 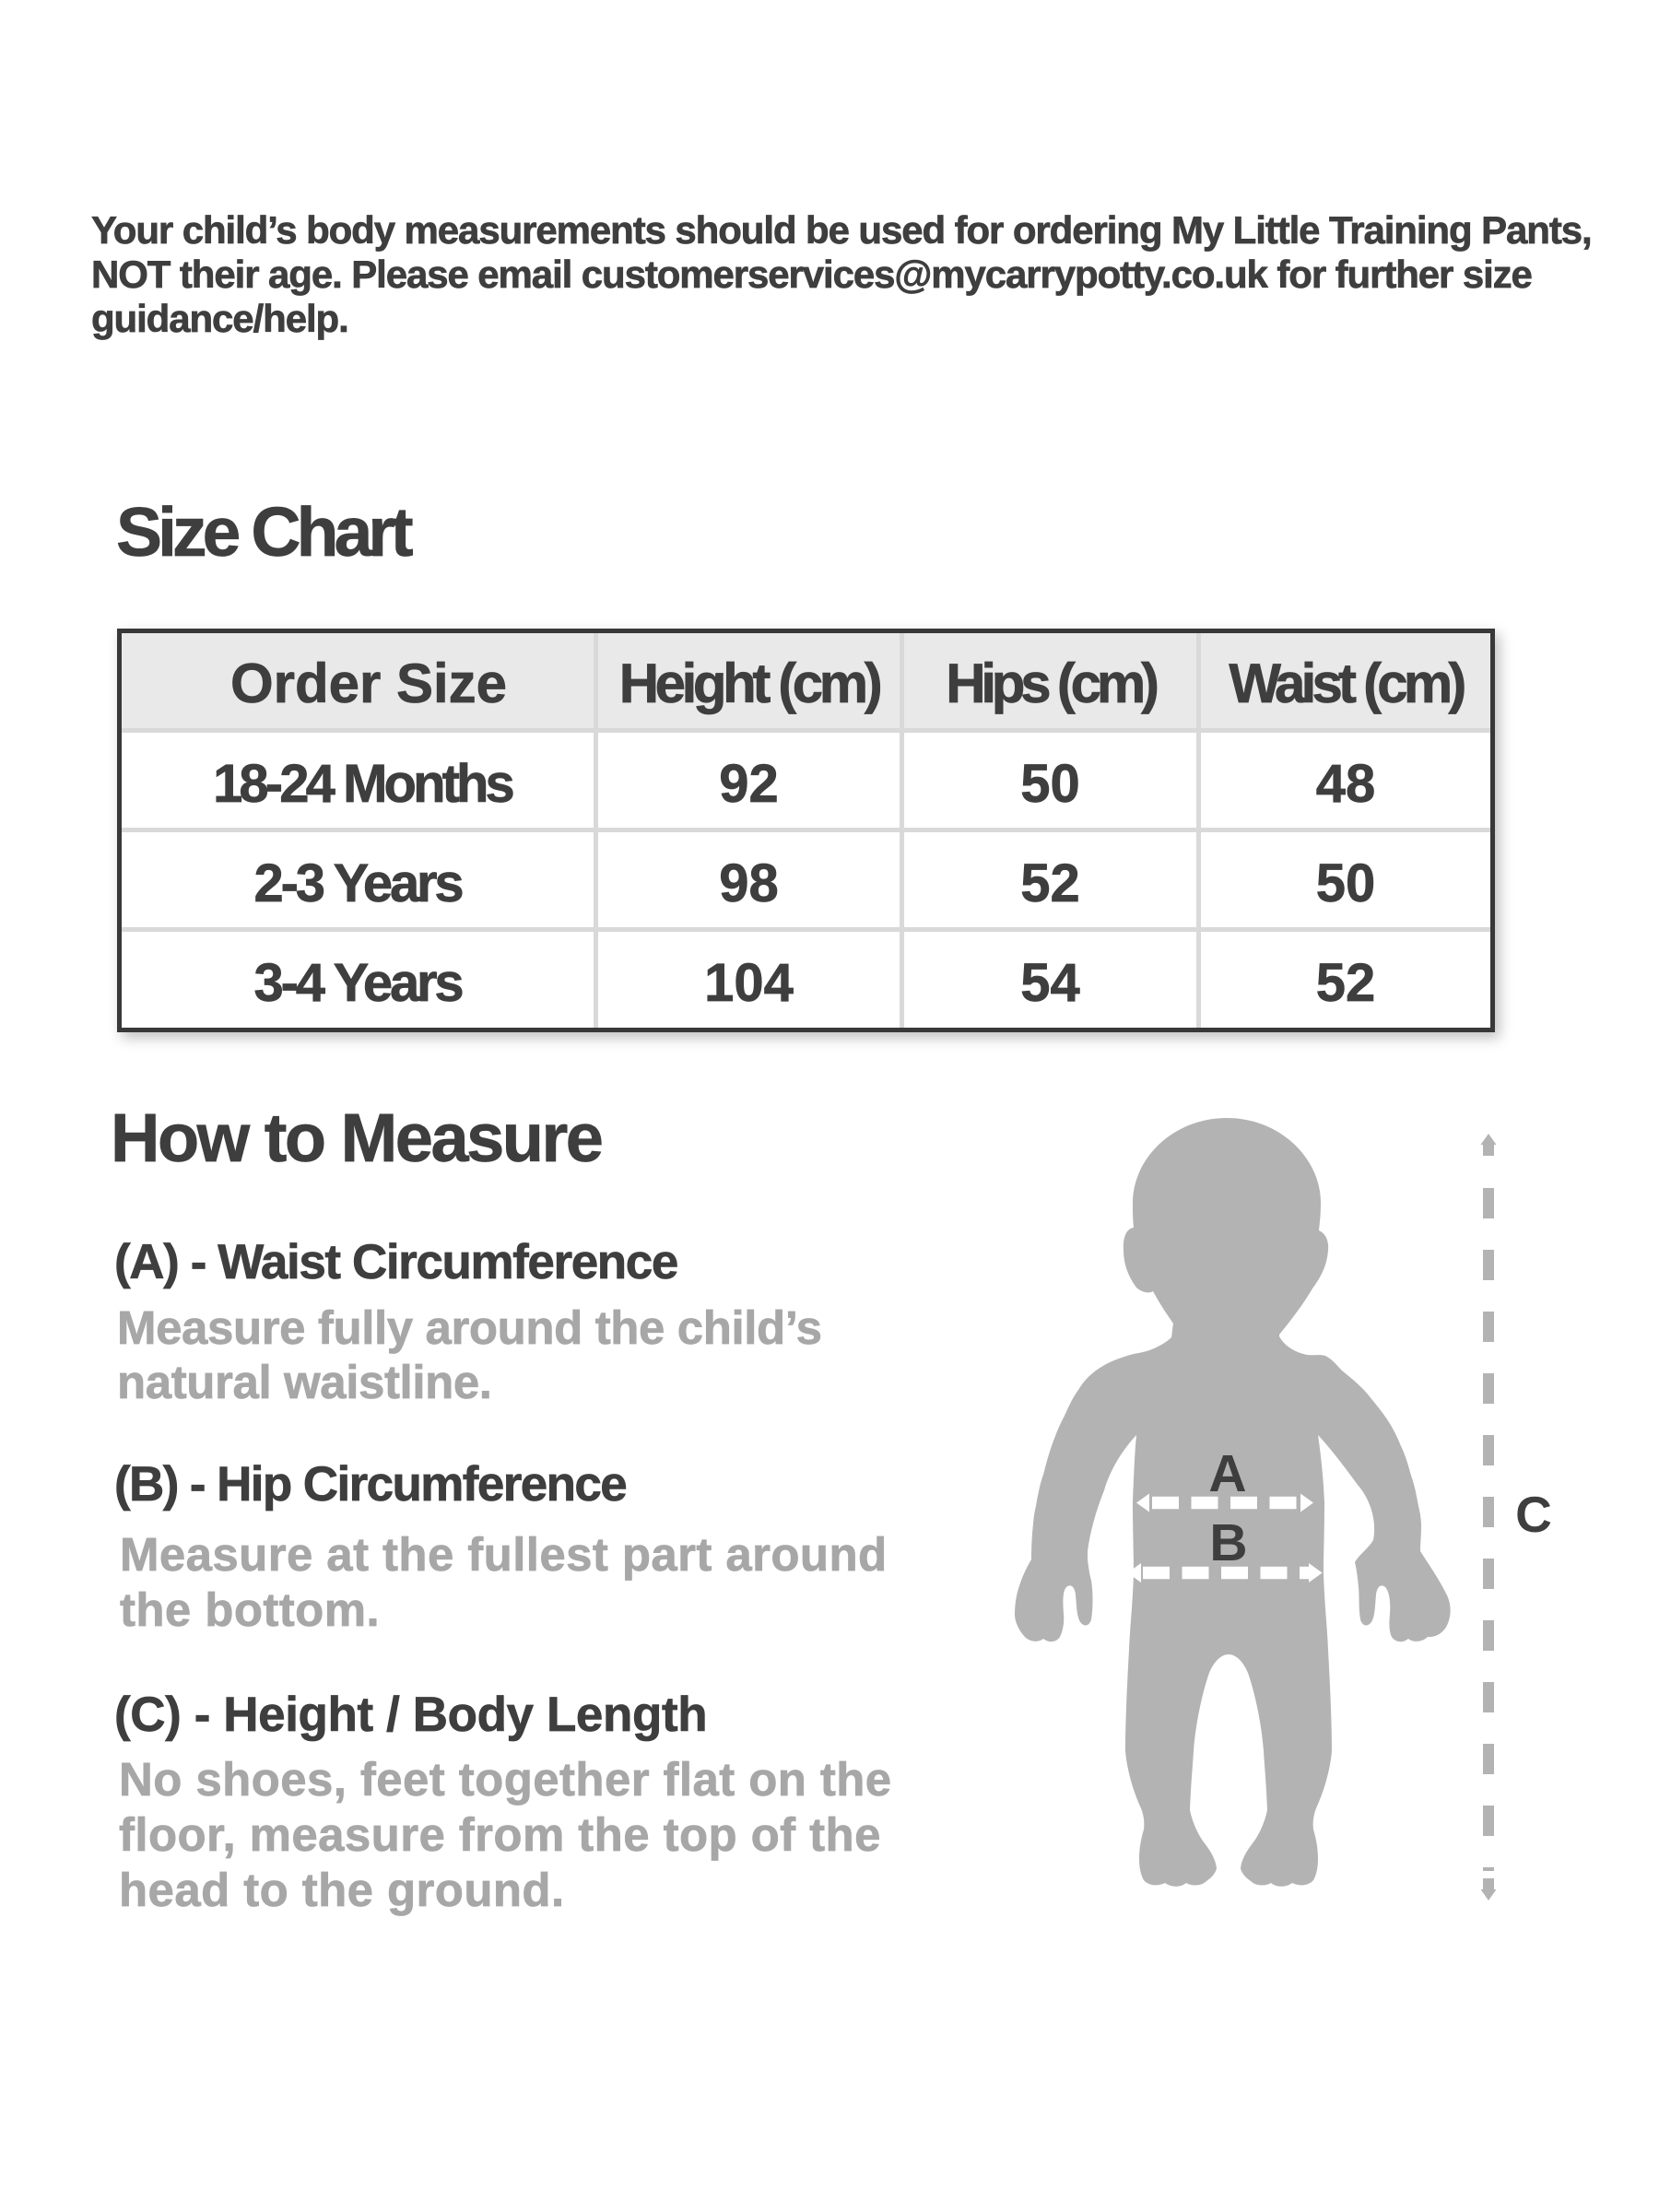 I want to click on svg-text: A, so click(x=1227, y=1473).